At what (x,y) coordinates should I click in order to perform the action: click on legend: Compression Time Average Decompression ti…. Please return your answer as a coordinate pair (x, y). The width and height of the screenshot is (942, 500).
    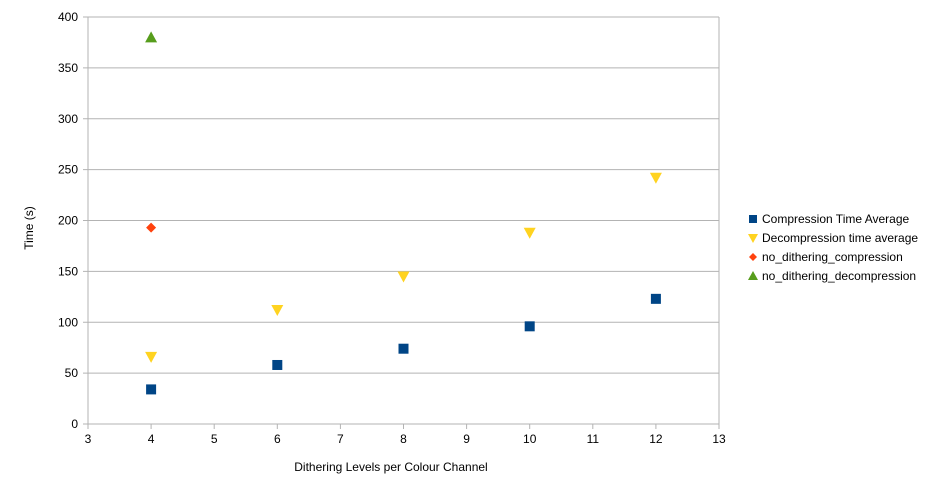
    Looking at the image, I should click on (833, 247).